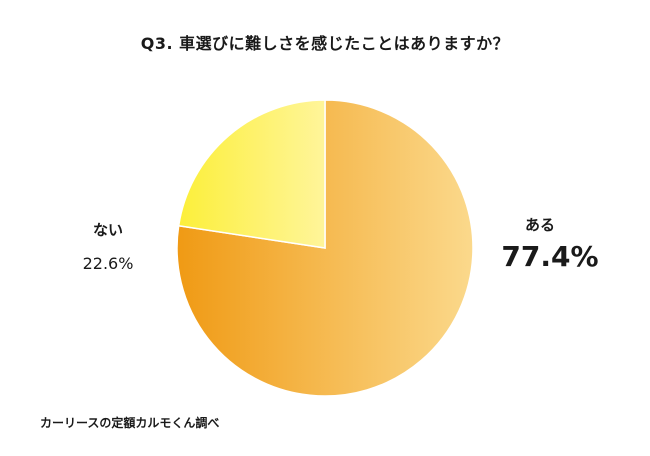  Describe the element at coordinates (325, 43) in the screenshot. I see `chart-title: Q3. 車選びに難しさを感じたことはありますか？` at that location.